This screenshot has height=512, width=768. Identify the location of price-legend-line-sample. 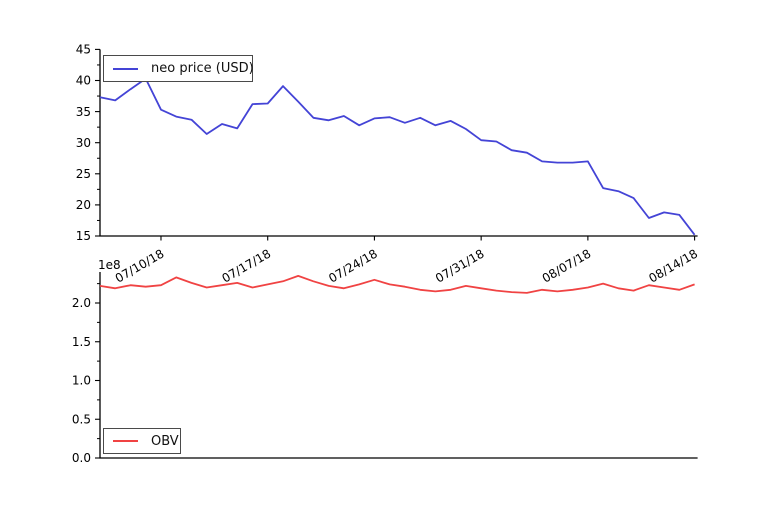
(125, 68).